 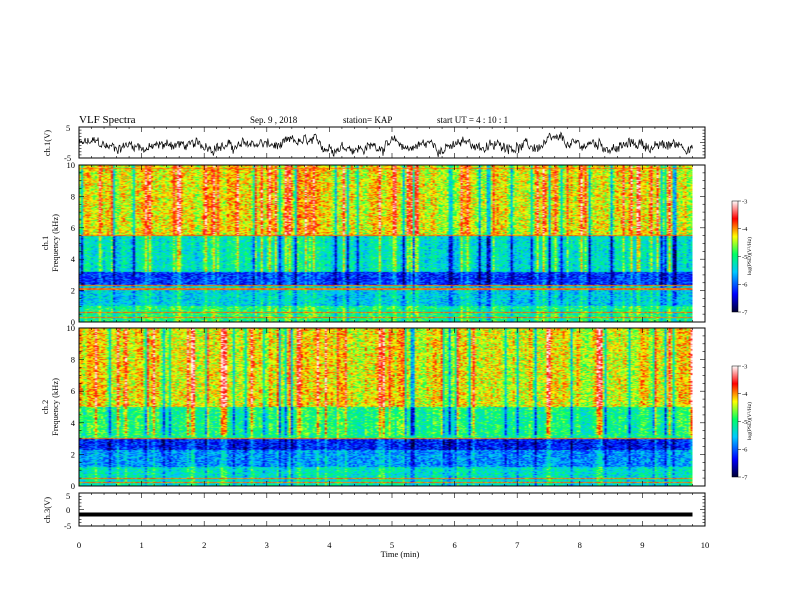 I want to click on time-axis-tick-label: 10, so click(x=705, y=545).